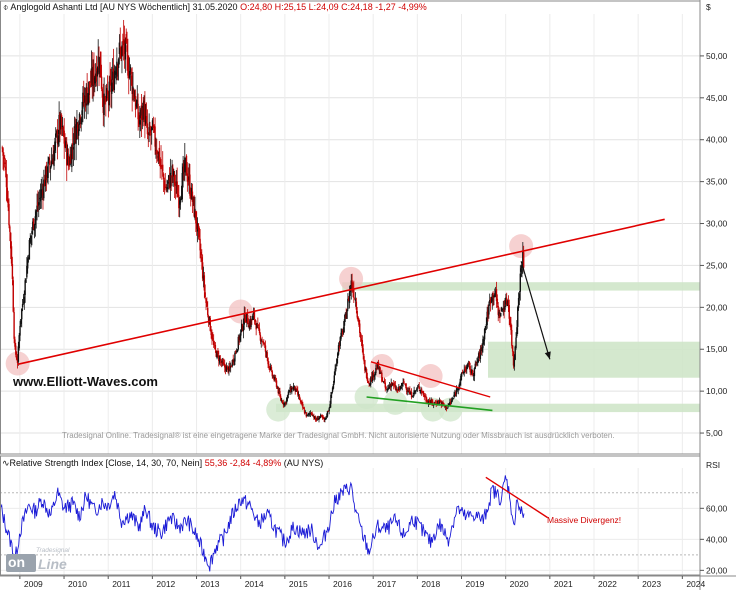 The width and height of the screenshot is (736, 595). Describe the element at coordinates (77, 584) in the screenshot. I see `year-tick-label: 2010` at that location.